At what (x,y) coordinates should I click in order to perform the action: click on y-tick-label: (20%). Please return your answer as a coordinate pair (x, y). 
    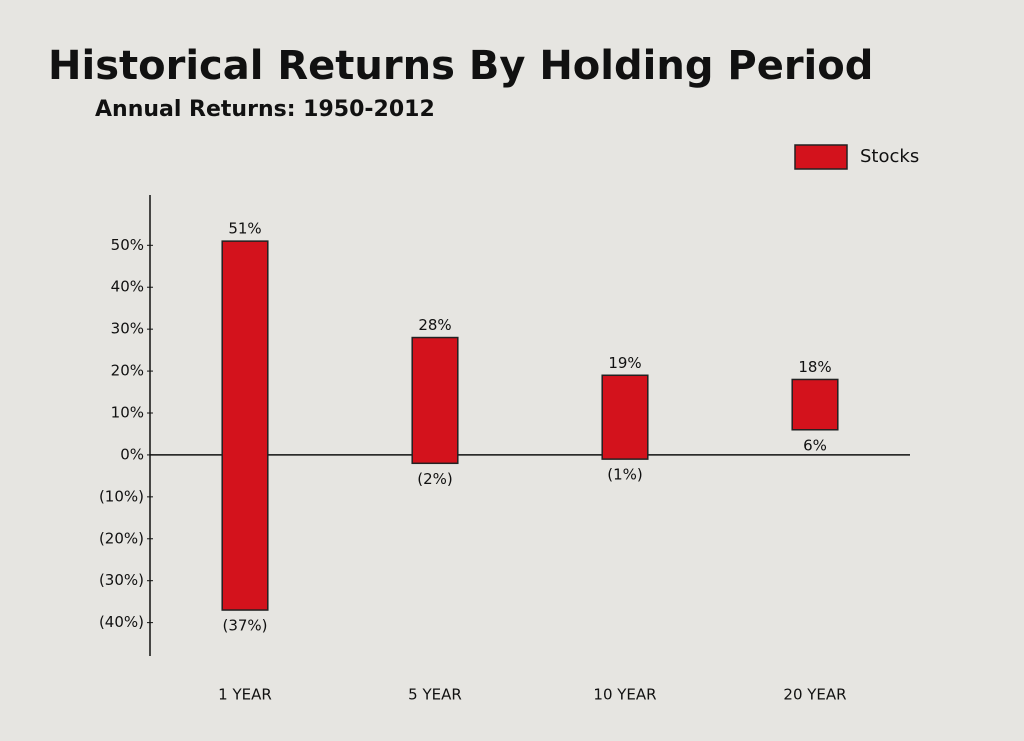
    Looking at the image, I should click on (121, 538).